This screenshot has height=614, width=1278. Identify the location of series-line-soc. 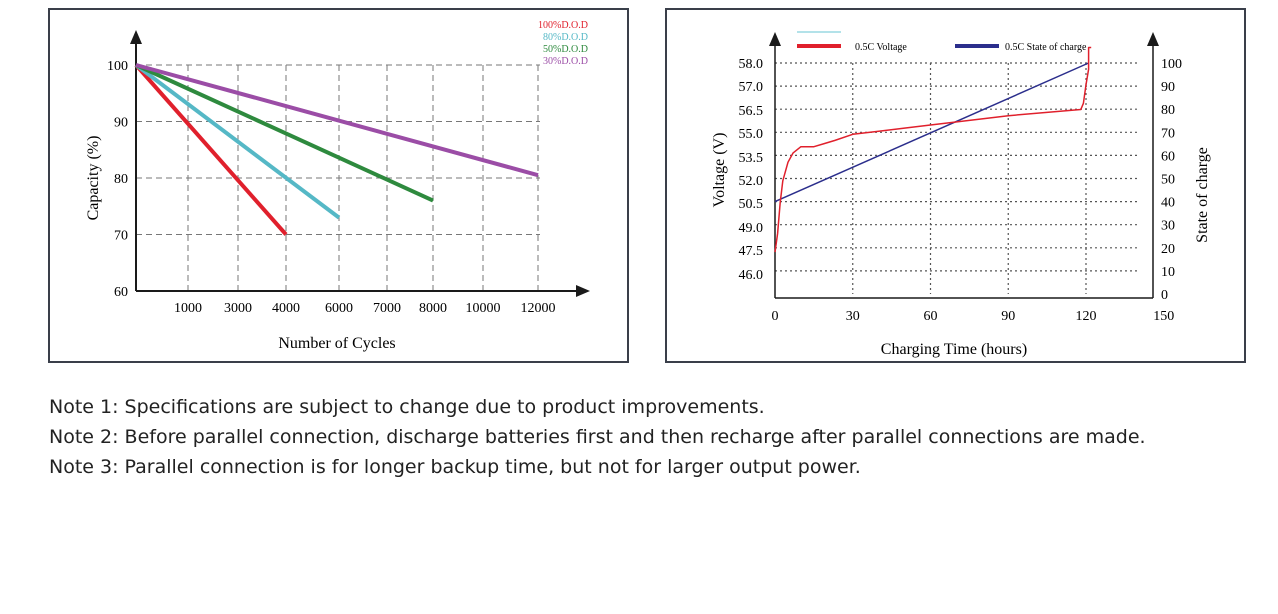
(931, 132).